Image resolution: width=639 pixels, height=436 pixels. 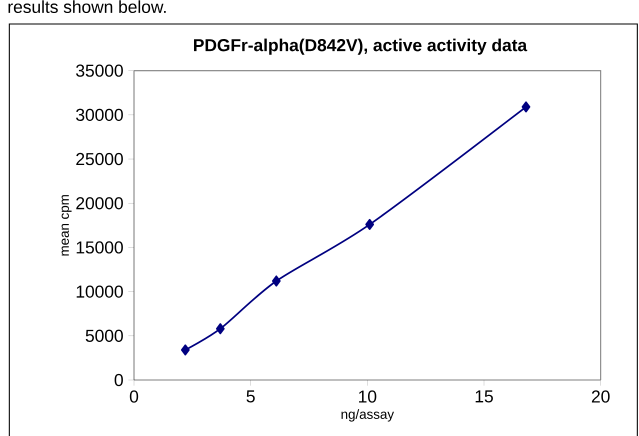 What do you see at coordinates (67, 225) in the screenshot?
I see `y-axis-title: mean cpm` at bounding box center [67, 225].